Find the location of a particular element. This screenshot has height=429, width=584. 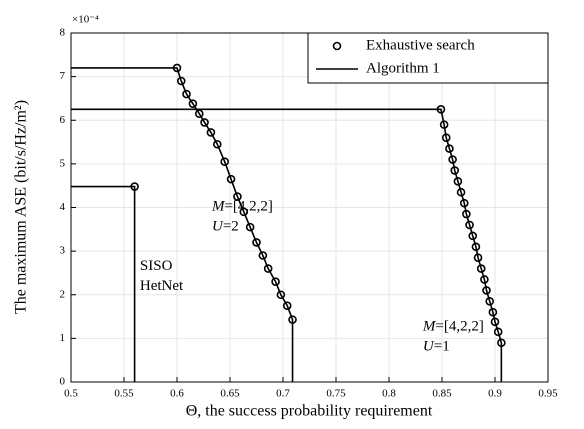

y-tick-label: 1 is located at coordinates (63, 338).